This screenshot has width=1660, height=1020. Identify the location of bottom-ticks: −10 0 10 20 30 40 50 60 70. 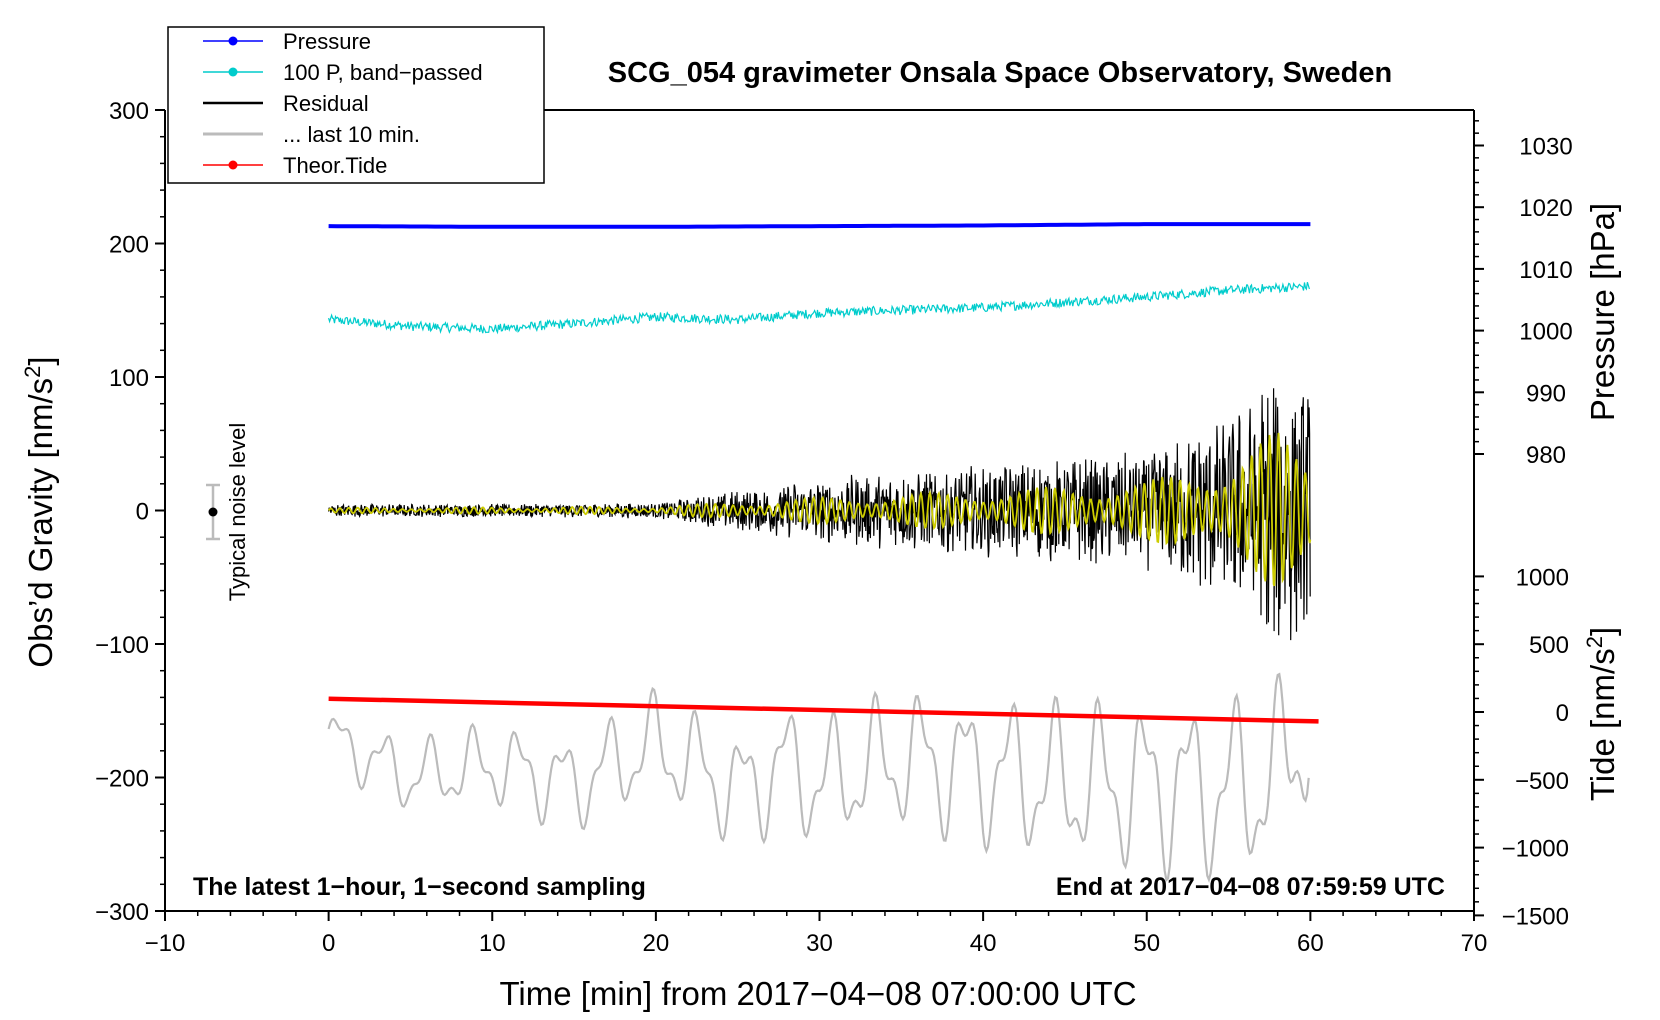
(816, 934).